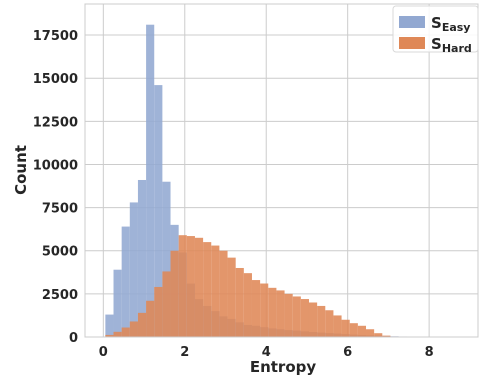 The width and height of the screenshot is (481, 381). Describe the element at coordinates (60, 295) in the screenshot. I see `y-tick-label: 2500` at that location.